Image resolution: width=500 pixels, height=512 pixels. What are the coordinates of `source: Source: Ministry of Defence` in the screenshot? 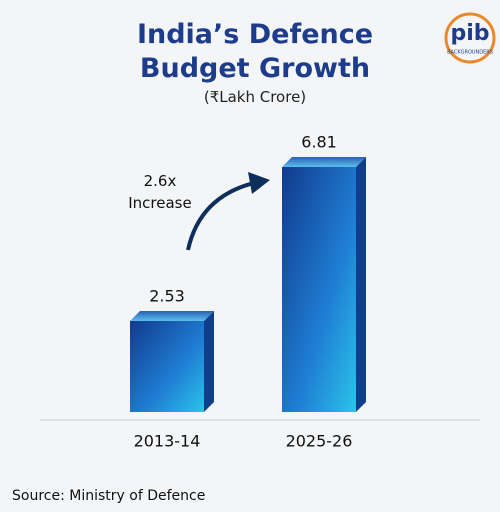 It's located at (109, 496).